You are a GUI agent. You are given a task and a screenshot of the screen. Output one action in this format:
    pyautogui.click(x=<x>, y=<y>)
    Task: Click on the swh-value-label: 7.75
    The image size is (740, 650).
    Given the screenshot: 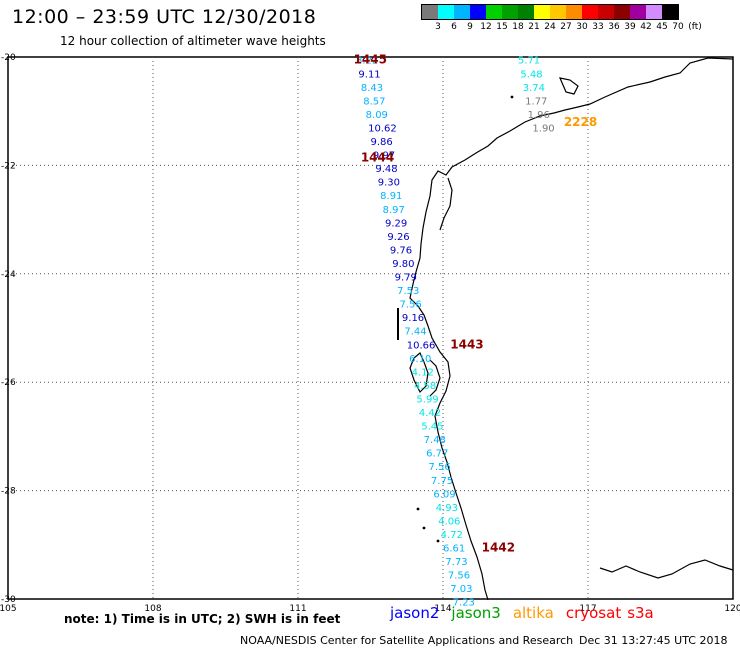 What is the action you would take?
    pyautogui.click(x=442, y=481)
    